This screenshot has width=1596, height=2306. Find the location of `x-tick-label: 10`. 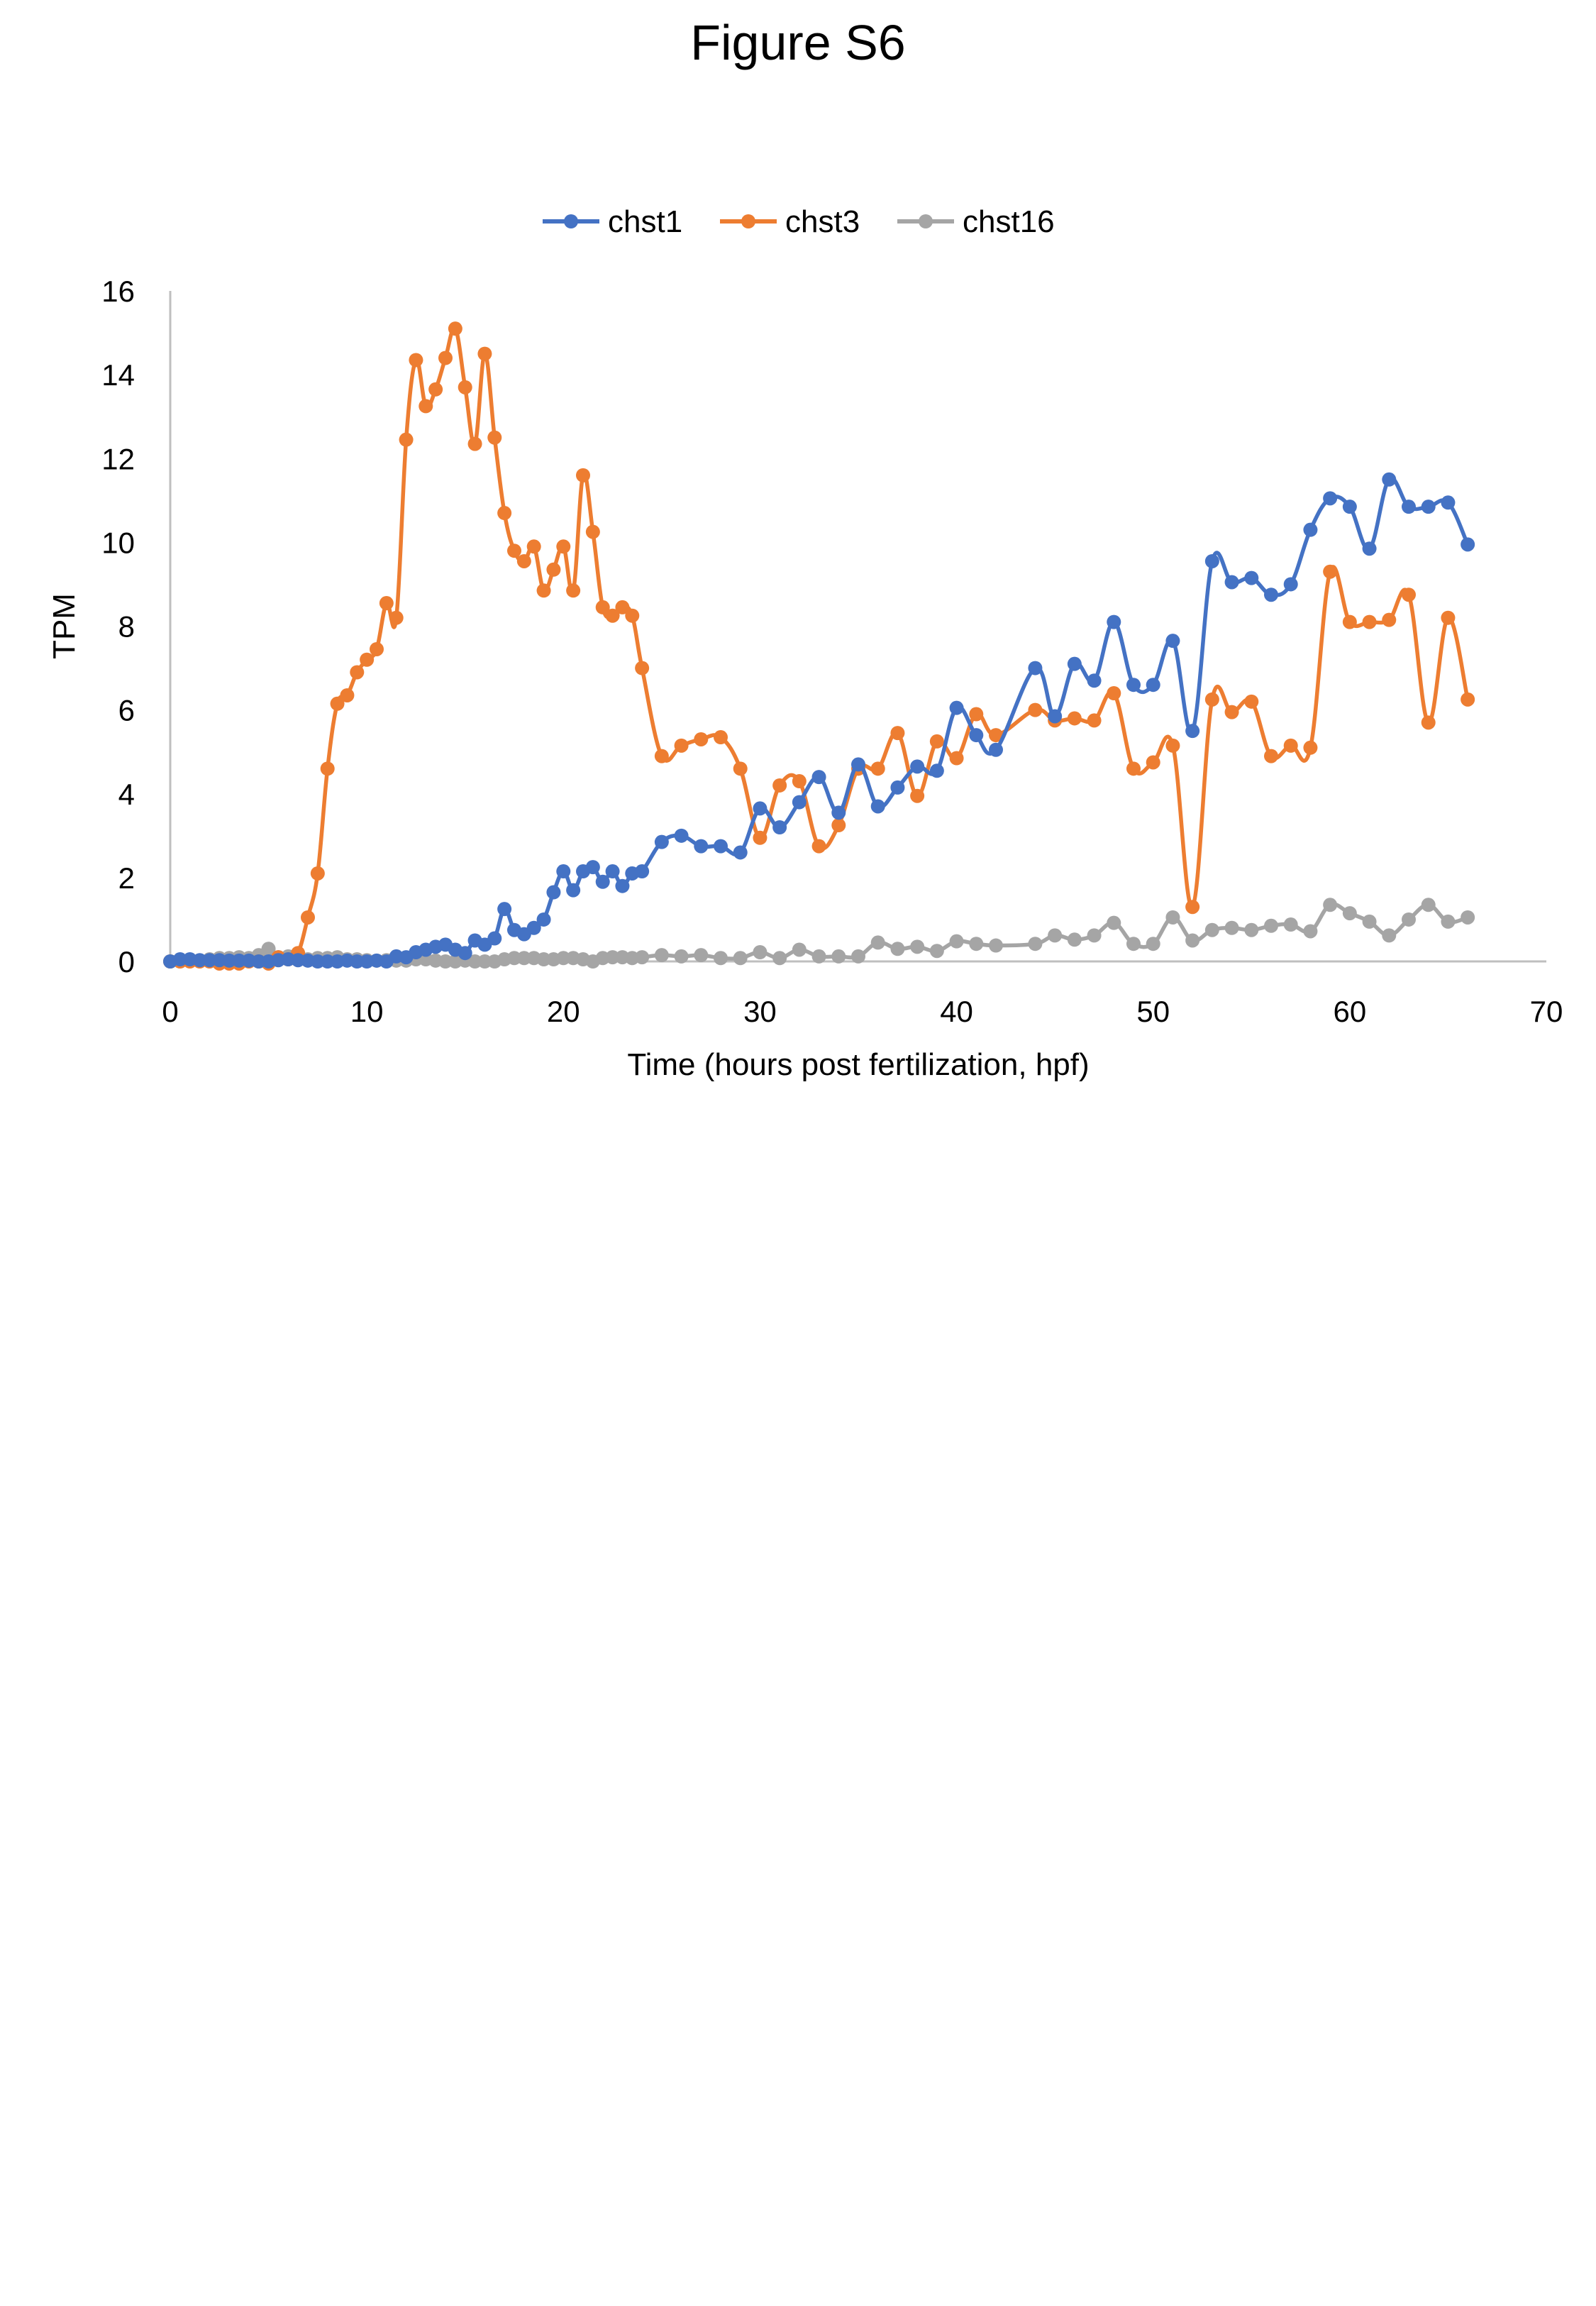

x-tick-label: 10 is located at coordinates (367, 1011).